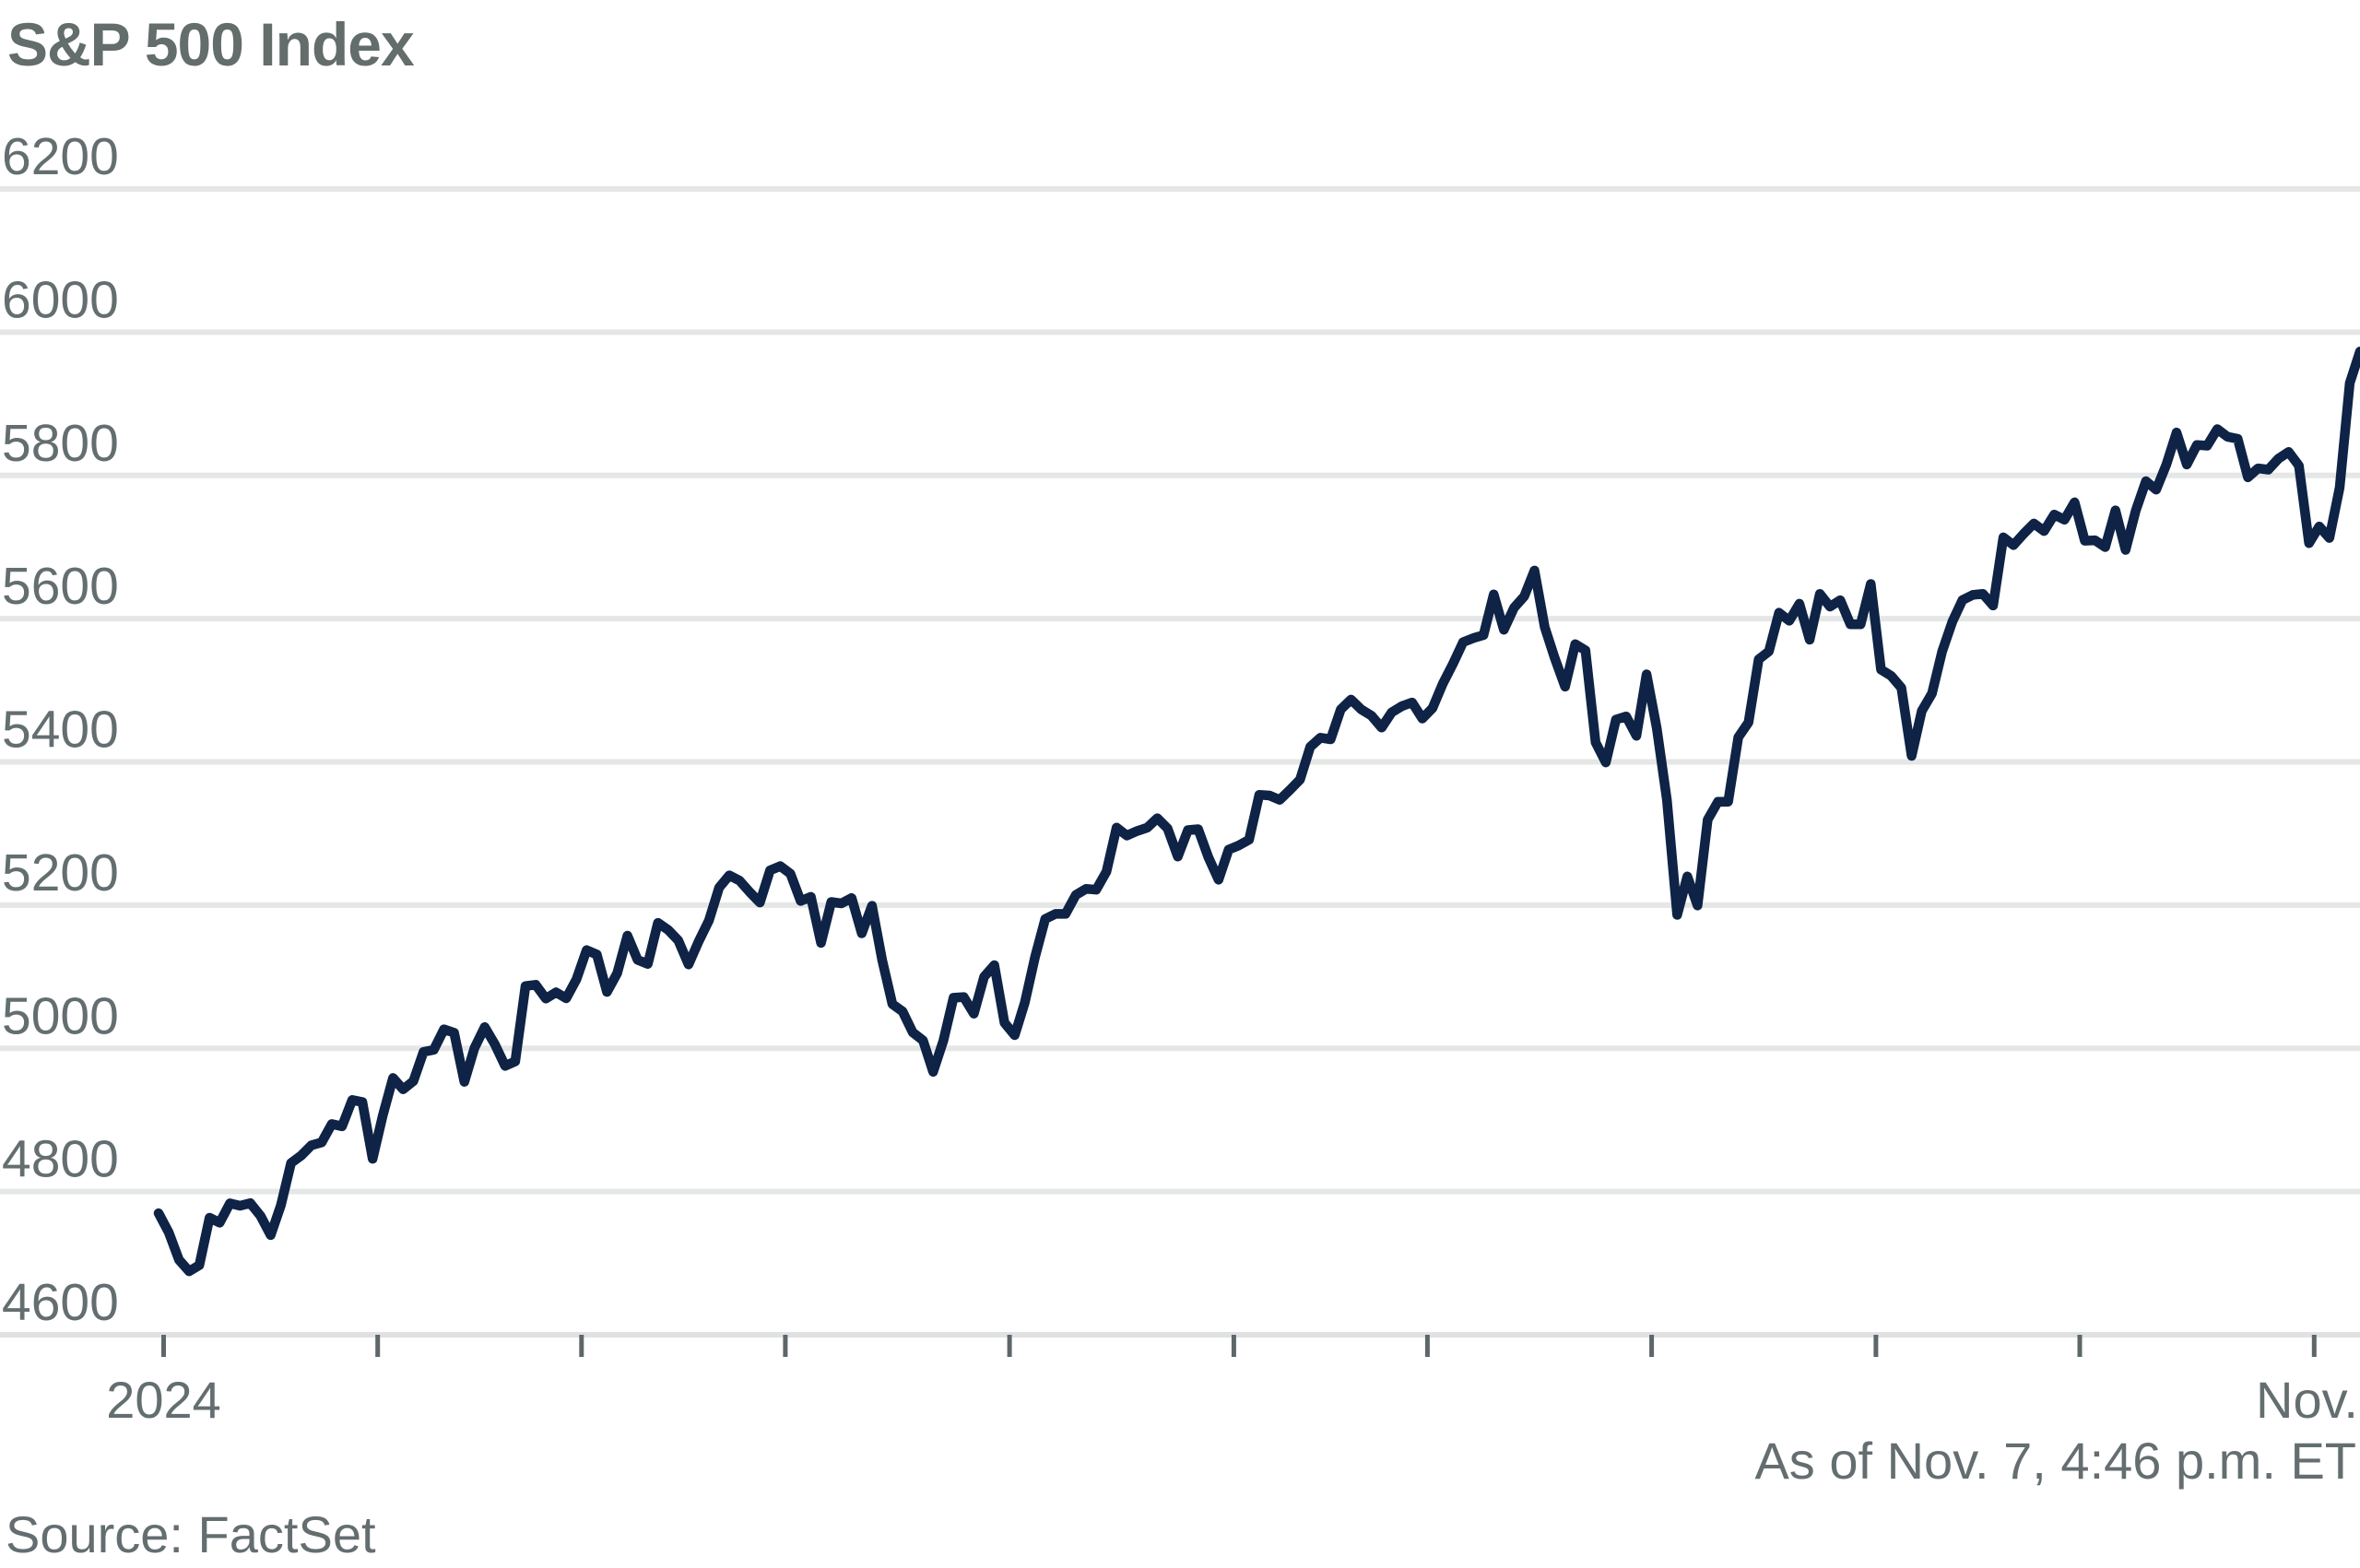 This screenshot has height=1568, width=2360. Describe the element at coordinates (1239, 1346) in the screenshot. I see `month-ticks` at that location.